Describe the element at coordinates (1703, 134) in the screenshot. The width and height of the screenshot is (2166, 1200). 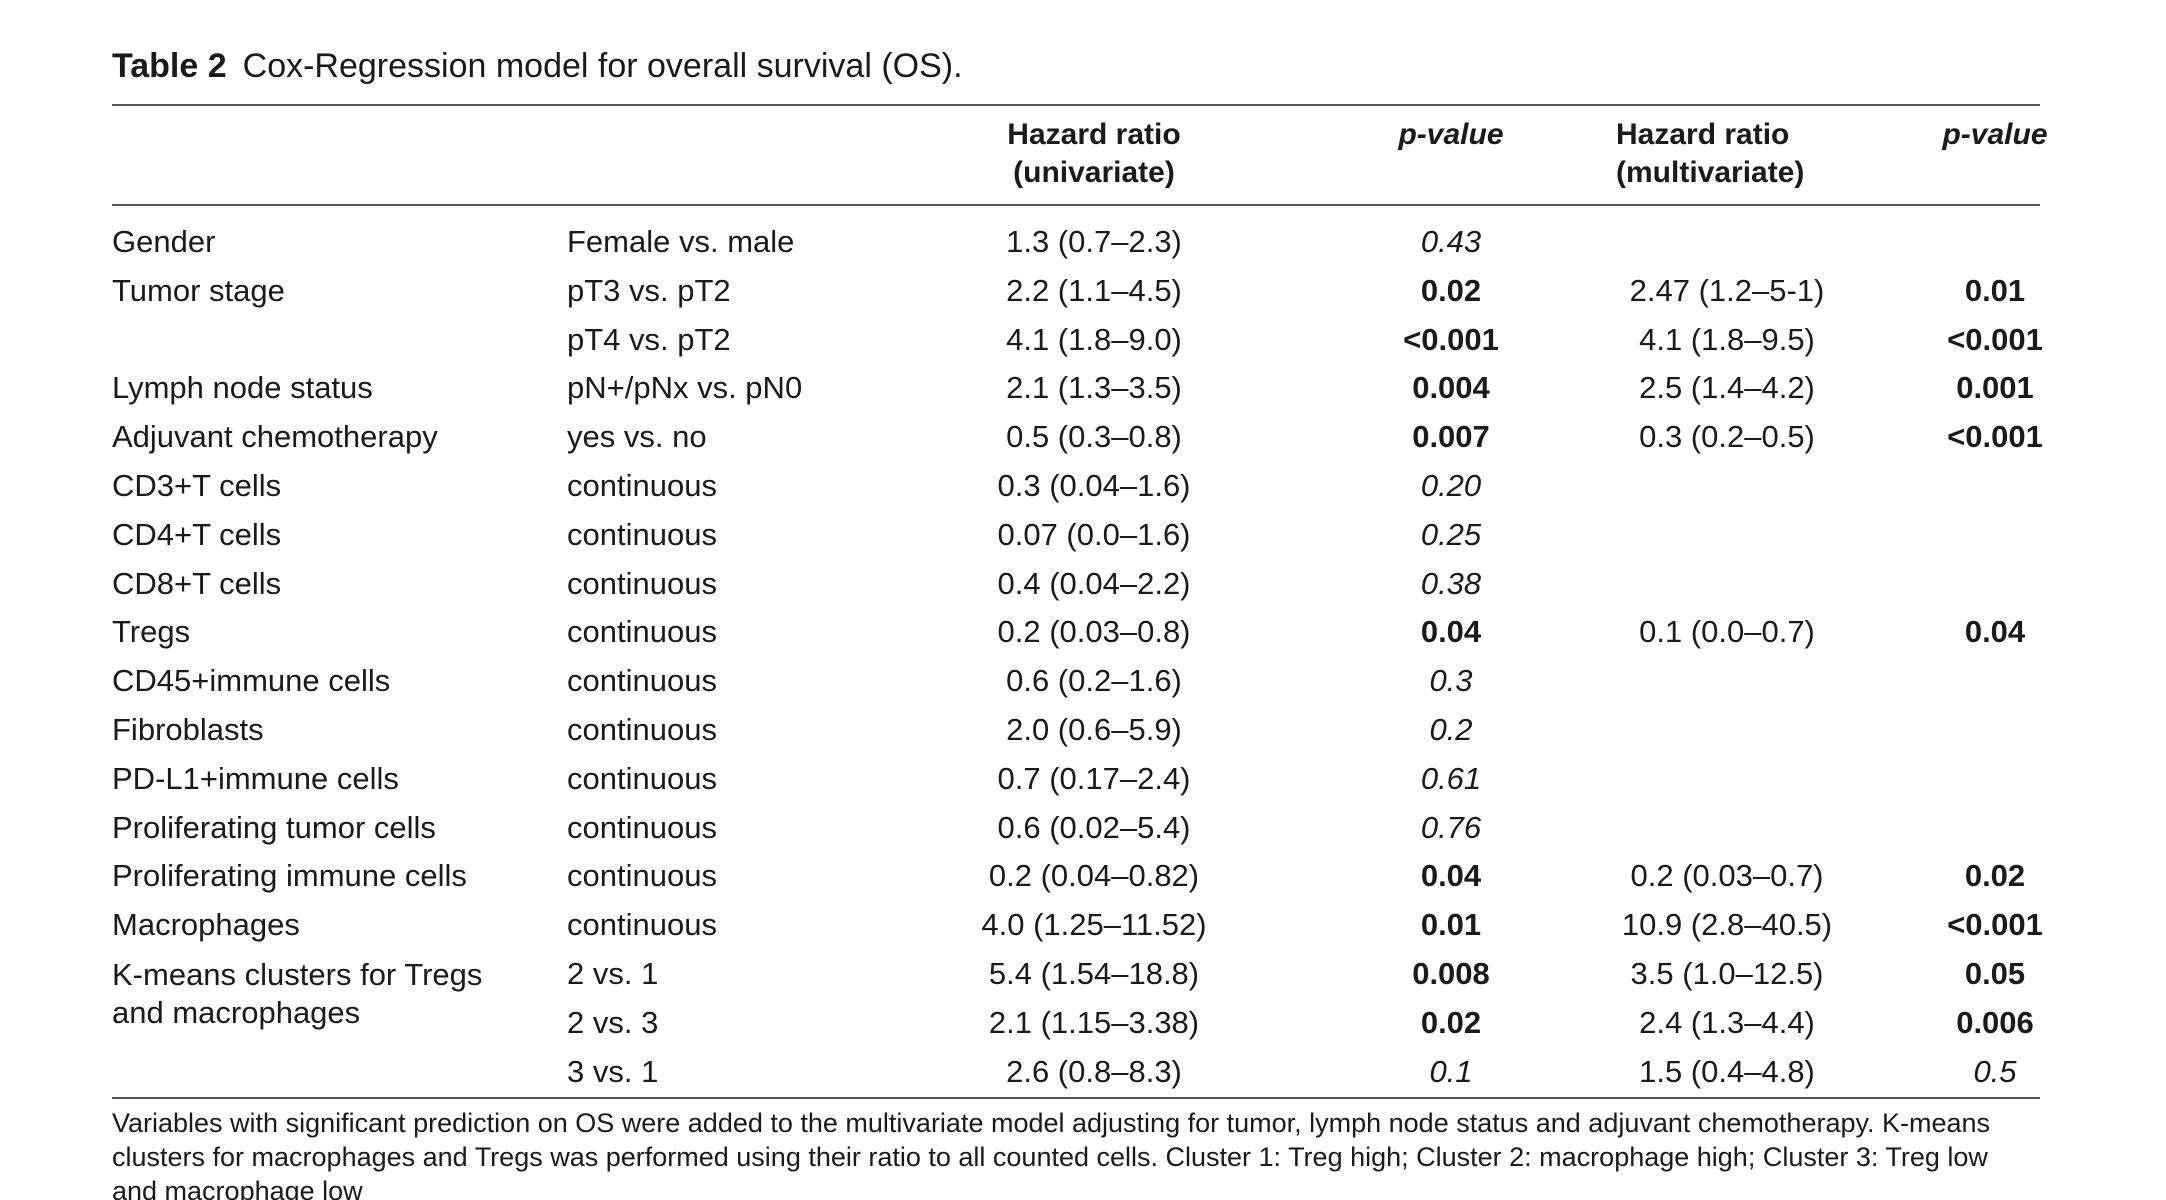
I see `header-hr-multivariate-line1: Hazard ratio` at that location.